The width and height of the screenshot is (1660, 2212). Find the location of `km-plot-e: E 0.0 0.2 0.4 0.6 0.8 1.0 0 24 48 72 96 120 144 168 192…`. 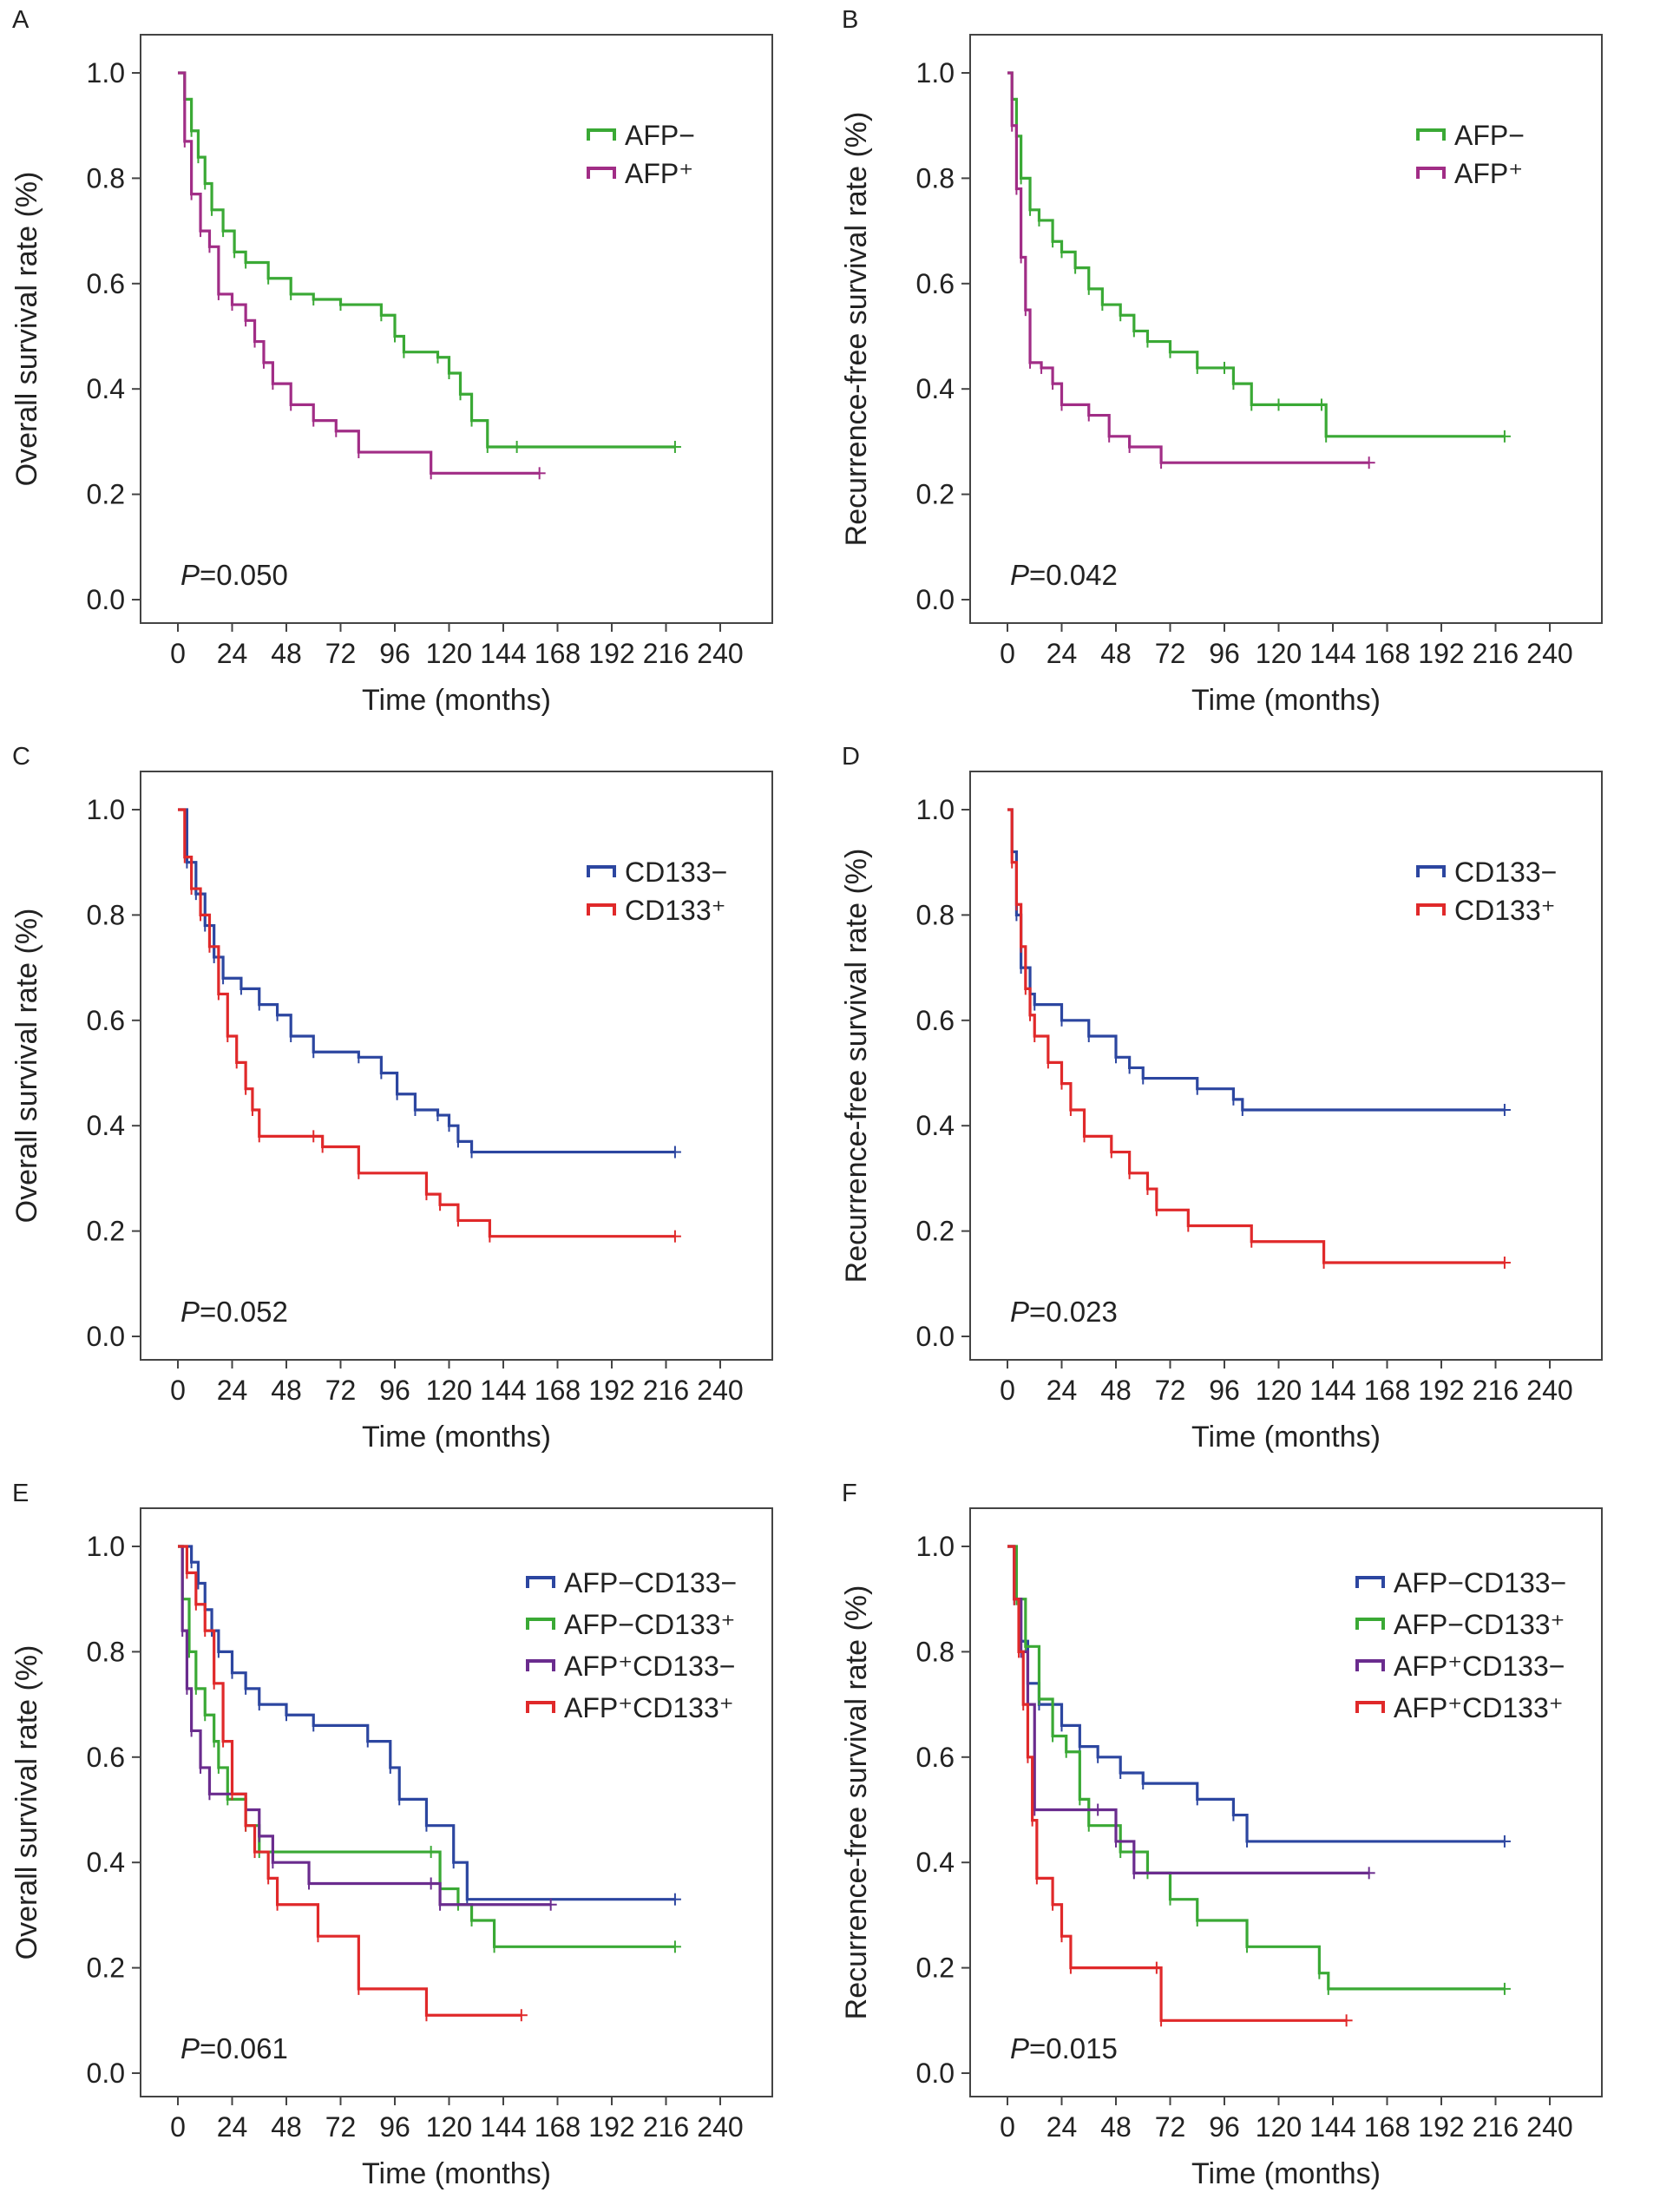

km-plot-e: E 0.0 0.2 0.4 0.6 0.8 1.0 0 24 48 72 96 120 144 168 192… is located at coordinates (391, 1835).